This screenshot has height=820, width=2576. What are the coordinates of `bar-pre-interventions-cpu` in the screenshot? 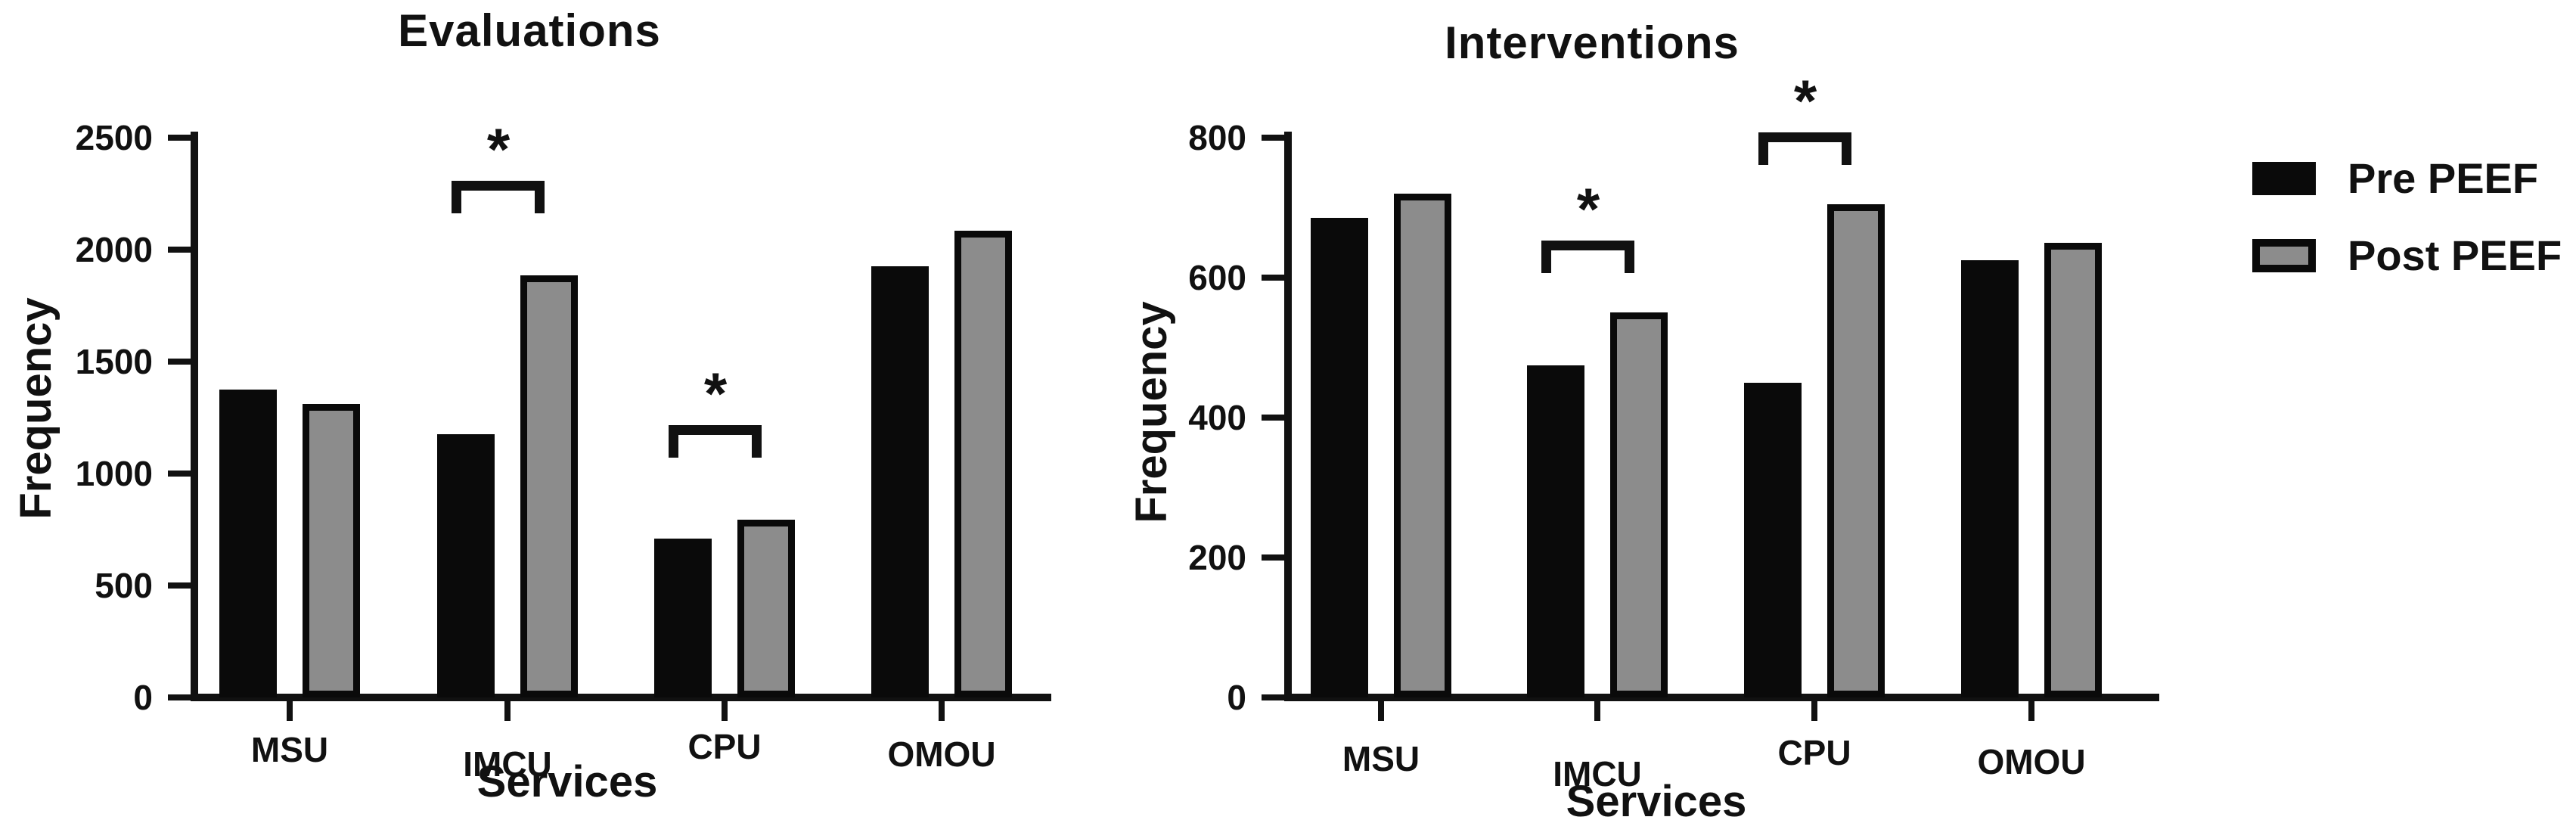 It's located at (1773, 540).